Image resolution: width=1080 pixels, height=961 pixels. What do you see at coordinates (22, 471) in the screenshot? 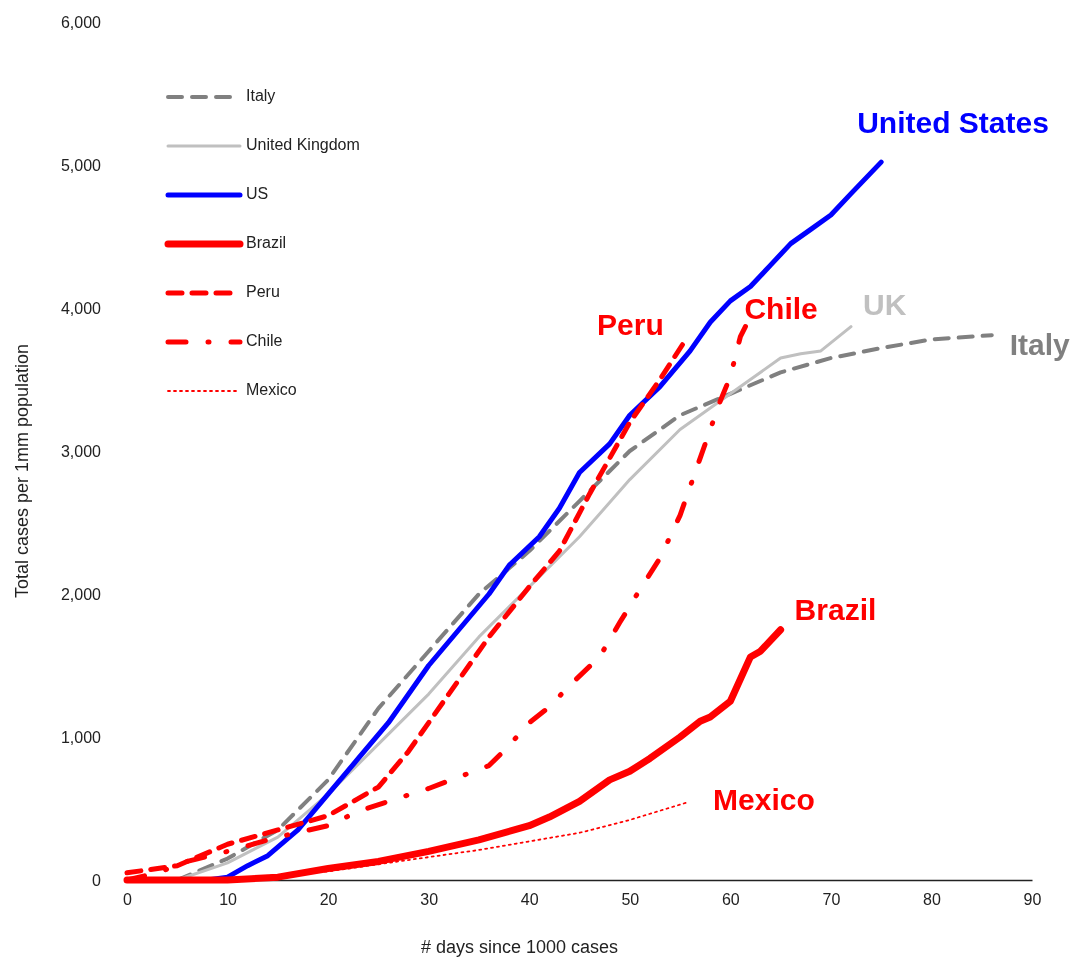
I see `y-axis-title: Total cases per 1mm population` at bounding box center [22, 471].